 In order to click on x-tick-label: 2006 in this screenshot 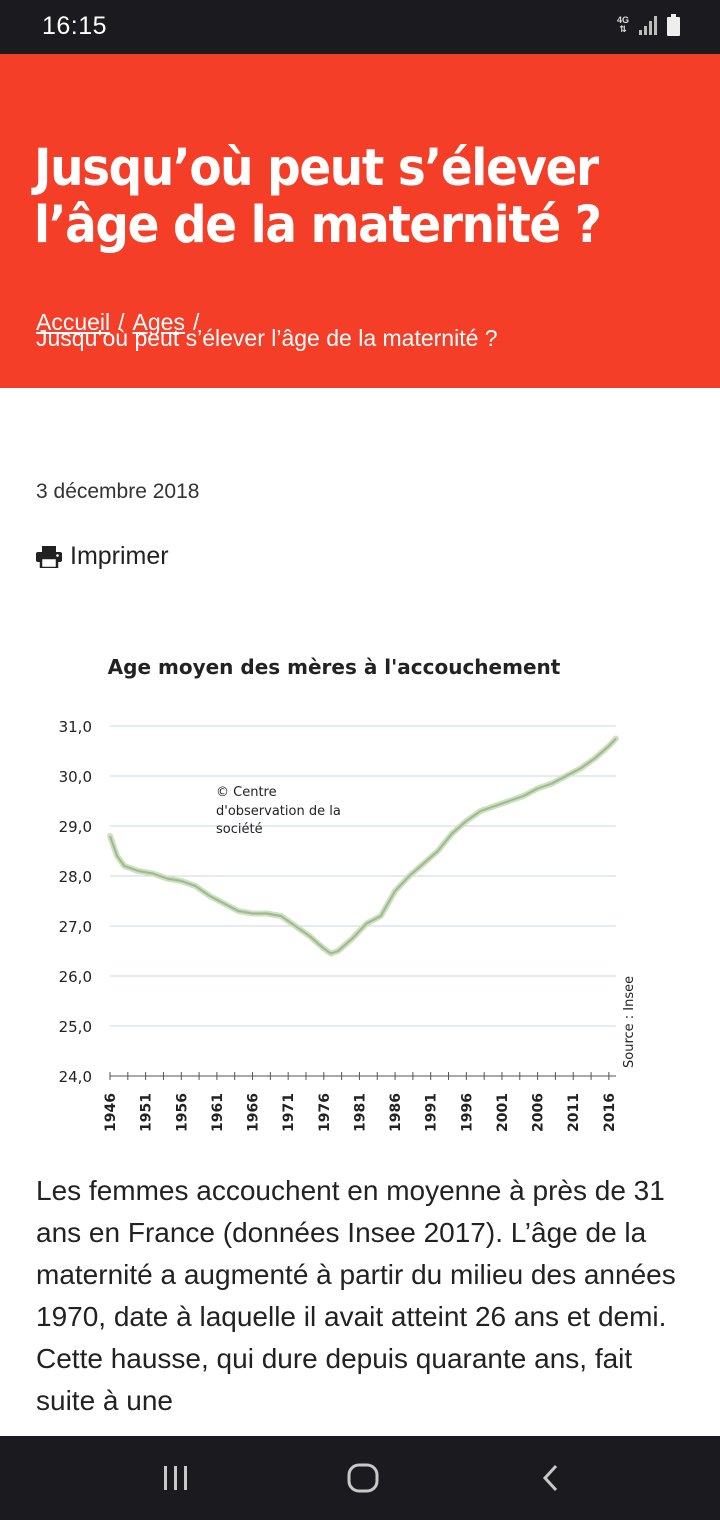, I will do `click(539, 1112)`.